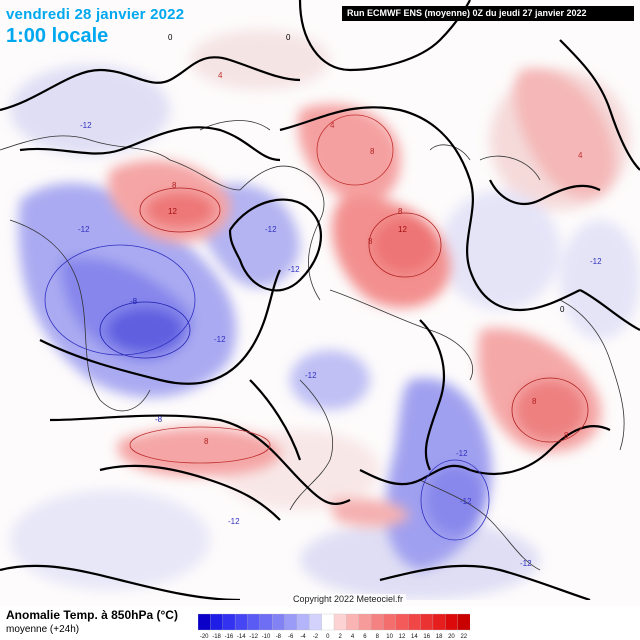 Image resolution: width=640 pixels, height=640 pixels. Describe the element at coordinates (253, 637) in the screenshot. I see `scale-tick-label: -12` at that location.